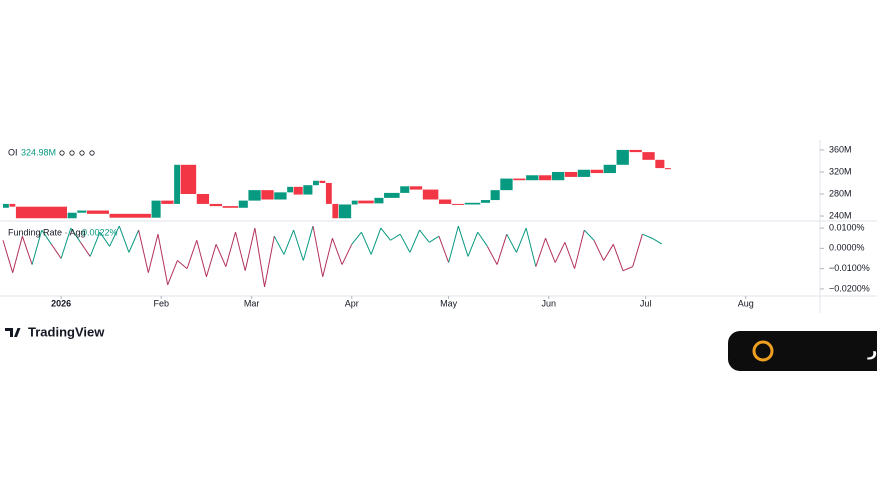 Image resolution: width=877 pixels, height=493 pixels. I want to click on y-tick-label: −0.0200%, so click(849, 288).